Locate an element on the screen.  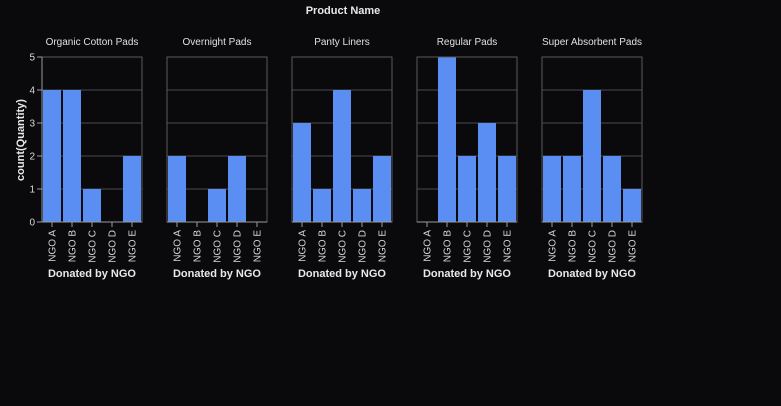
y-tick-label: 3 is located at coordinates (32, 124).